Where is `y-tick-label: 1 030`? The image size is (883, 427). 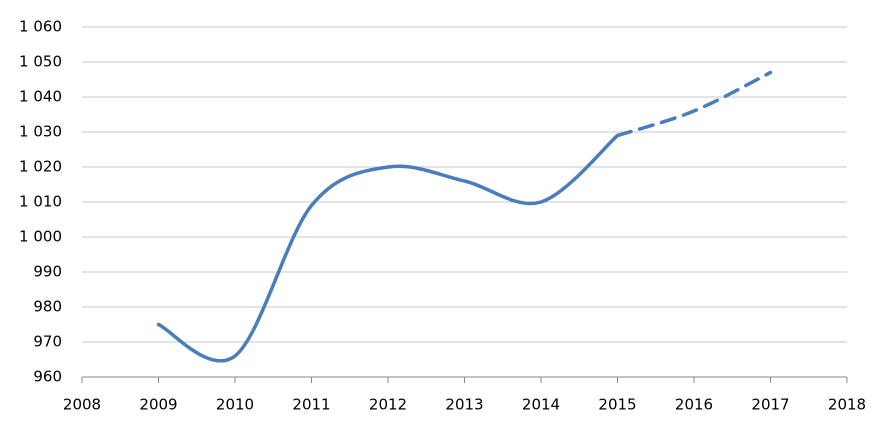 y-tick-label: 1 030 is located at coordinates (40, 132).